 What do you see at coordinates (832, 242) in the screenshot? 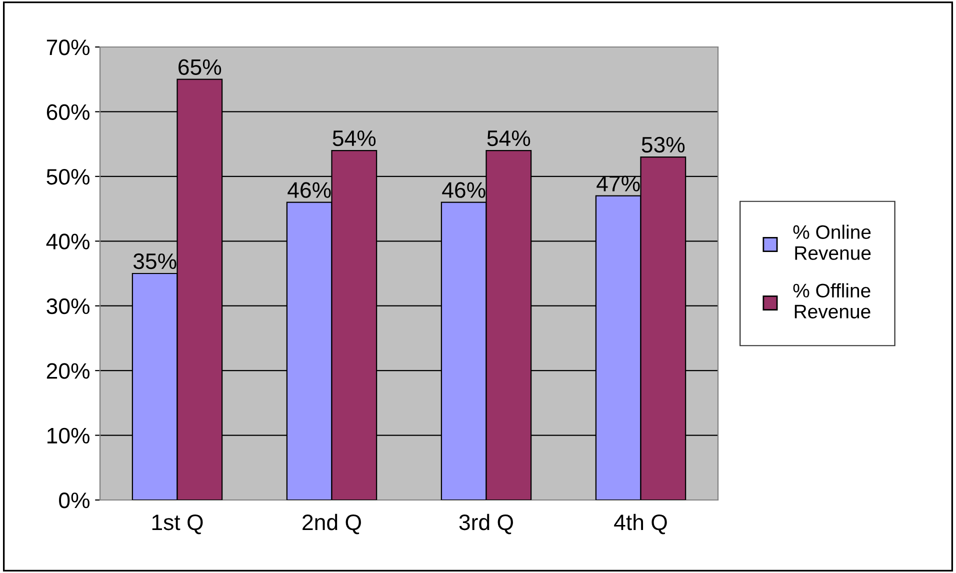
I see `legend-label: % Online Revenue` at bounding box center [832, 242].